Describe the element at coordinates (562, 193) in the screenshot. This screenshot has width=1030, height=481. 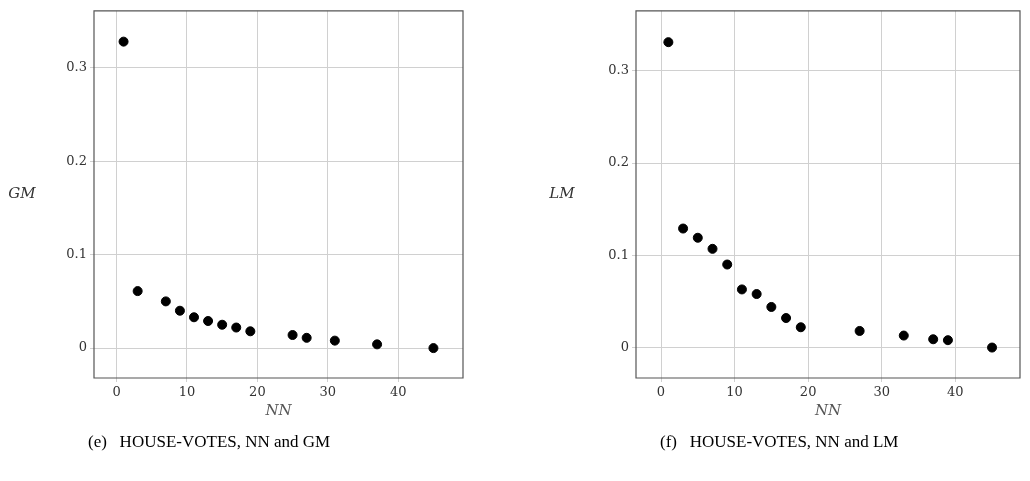
I see `y-axis-title: LM` at that location.